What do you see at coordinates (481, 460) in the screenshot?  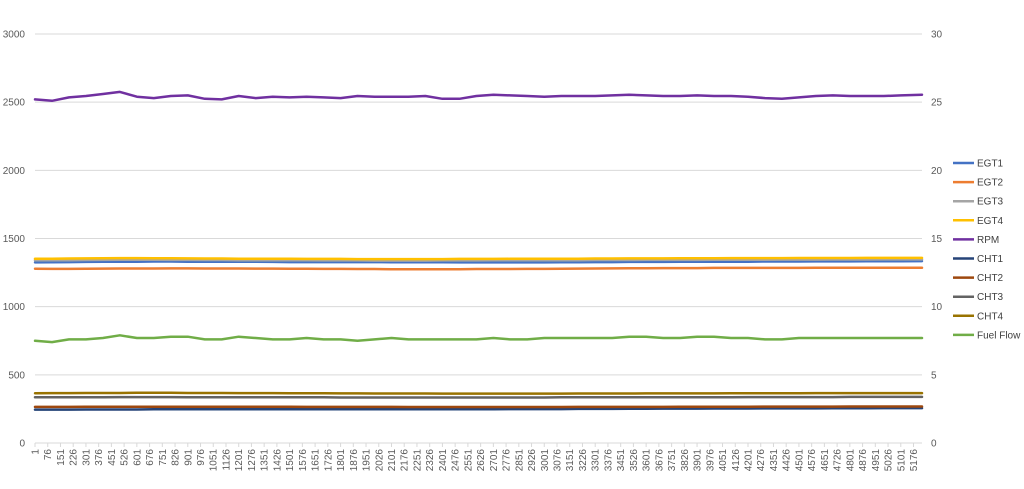 I see `x-axis-tick-label: 2626` at bounding box center [481, 460].